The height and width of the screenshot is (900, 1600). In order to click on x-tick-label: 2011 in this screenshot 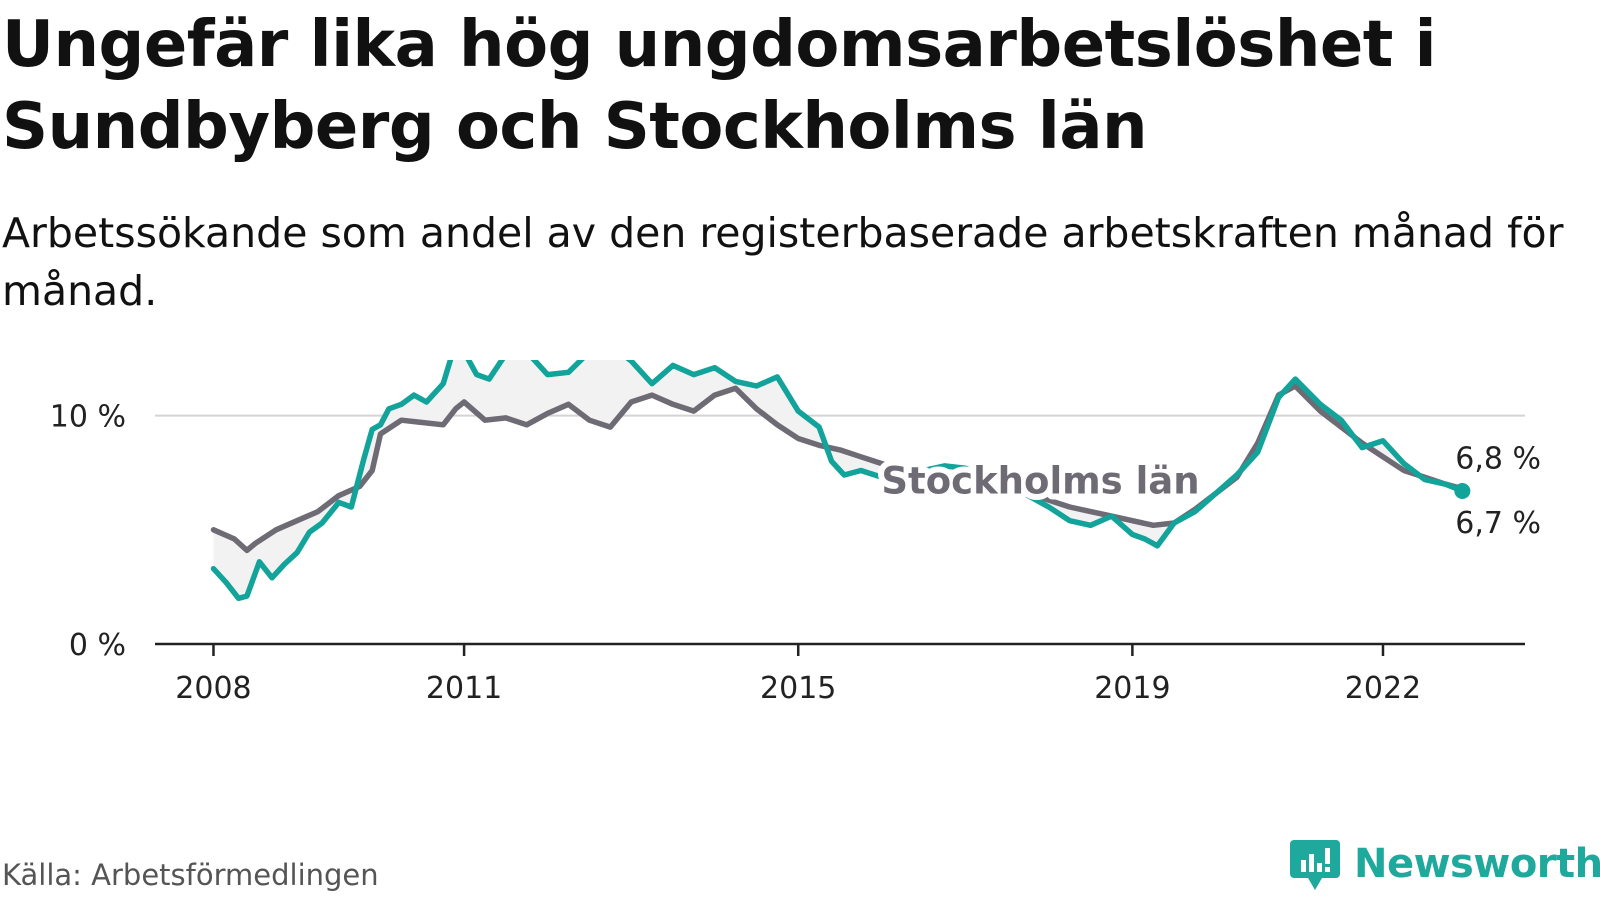, I will do `click(464, 688)`.